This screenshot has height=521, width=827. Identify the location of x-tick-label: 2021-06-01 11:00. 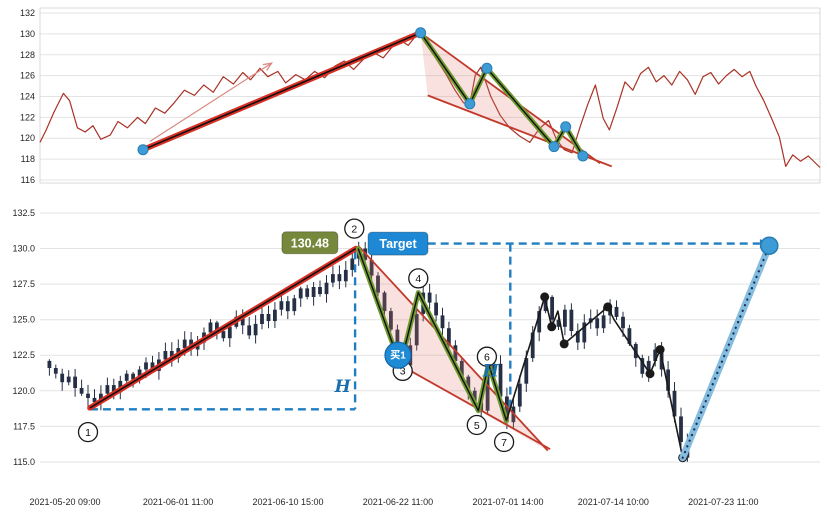
(178, 502).